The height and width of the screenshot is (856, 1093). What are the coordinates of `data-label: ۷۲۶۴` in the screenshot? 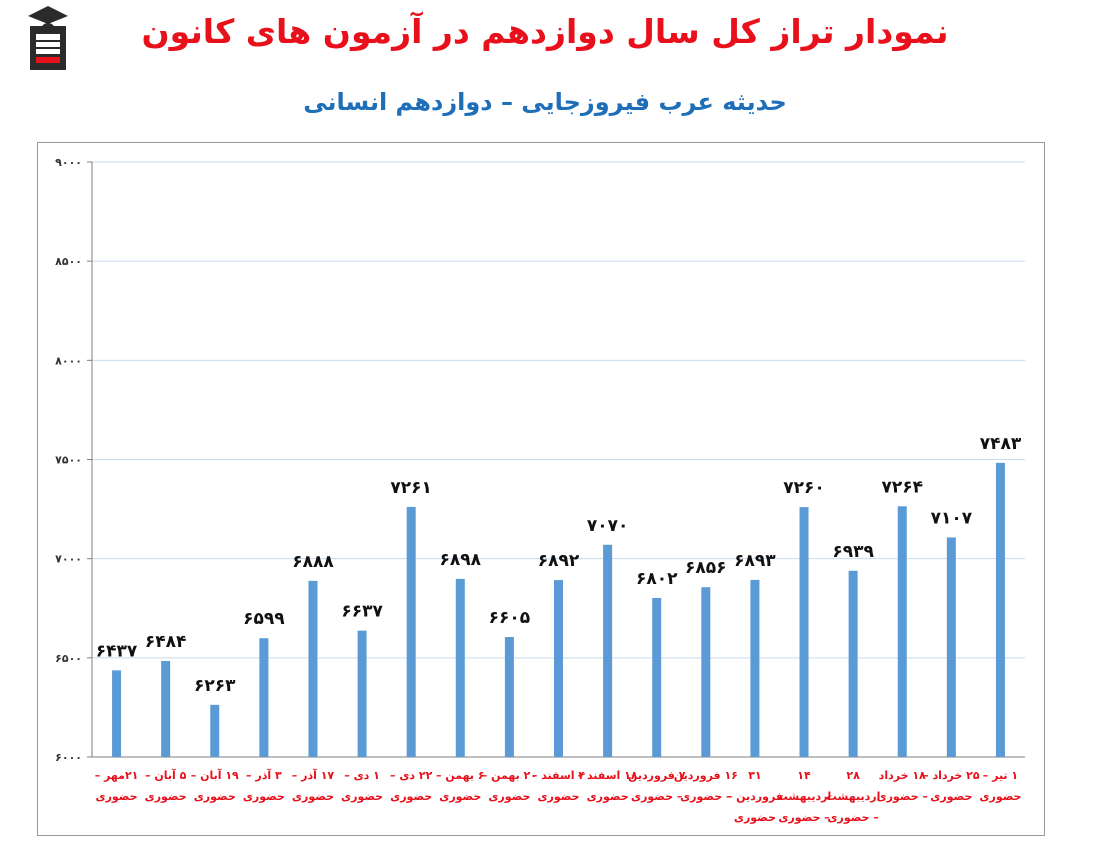 It's located at (902, 487).